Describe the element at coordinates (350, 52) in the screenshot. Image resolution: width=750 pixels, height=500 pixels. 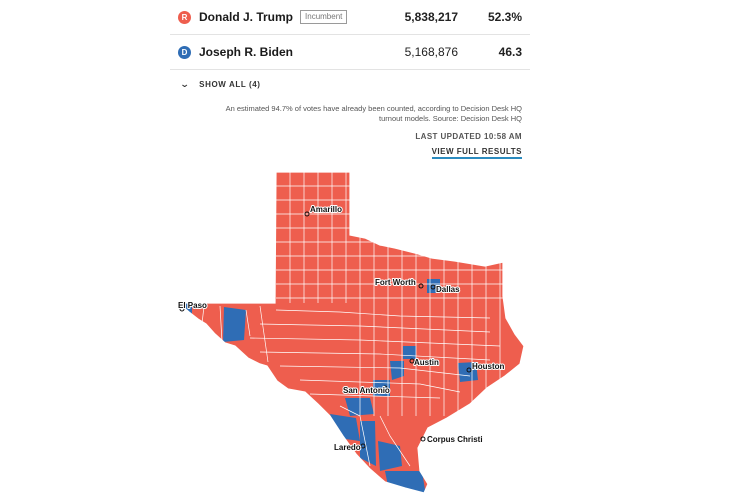
I see `candidate-row-biden: D Joseph R. Biden 5,168,876 46.3` at that location.